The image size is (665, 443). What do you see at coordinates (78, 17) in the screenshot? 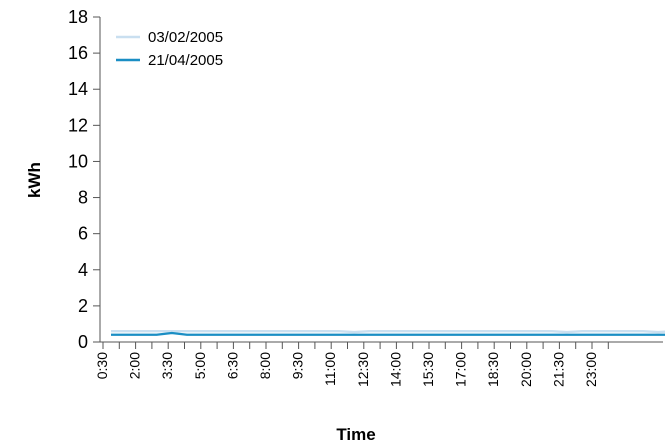
I see `y-tick-label: 18` at bounding box center [78, 17].